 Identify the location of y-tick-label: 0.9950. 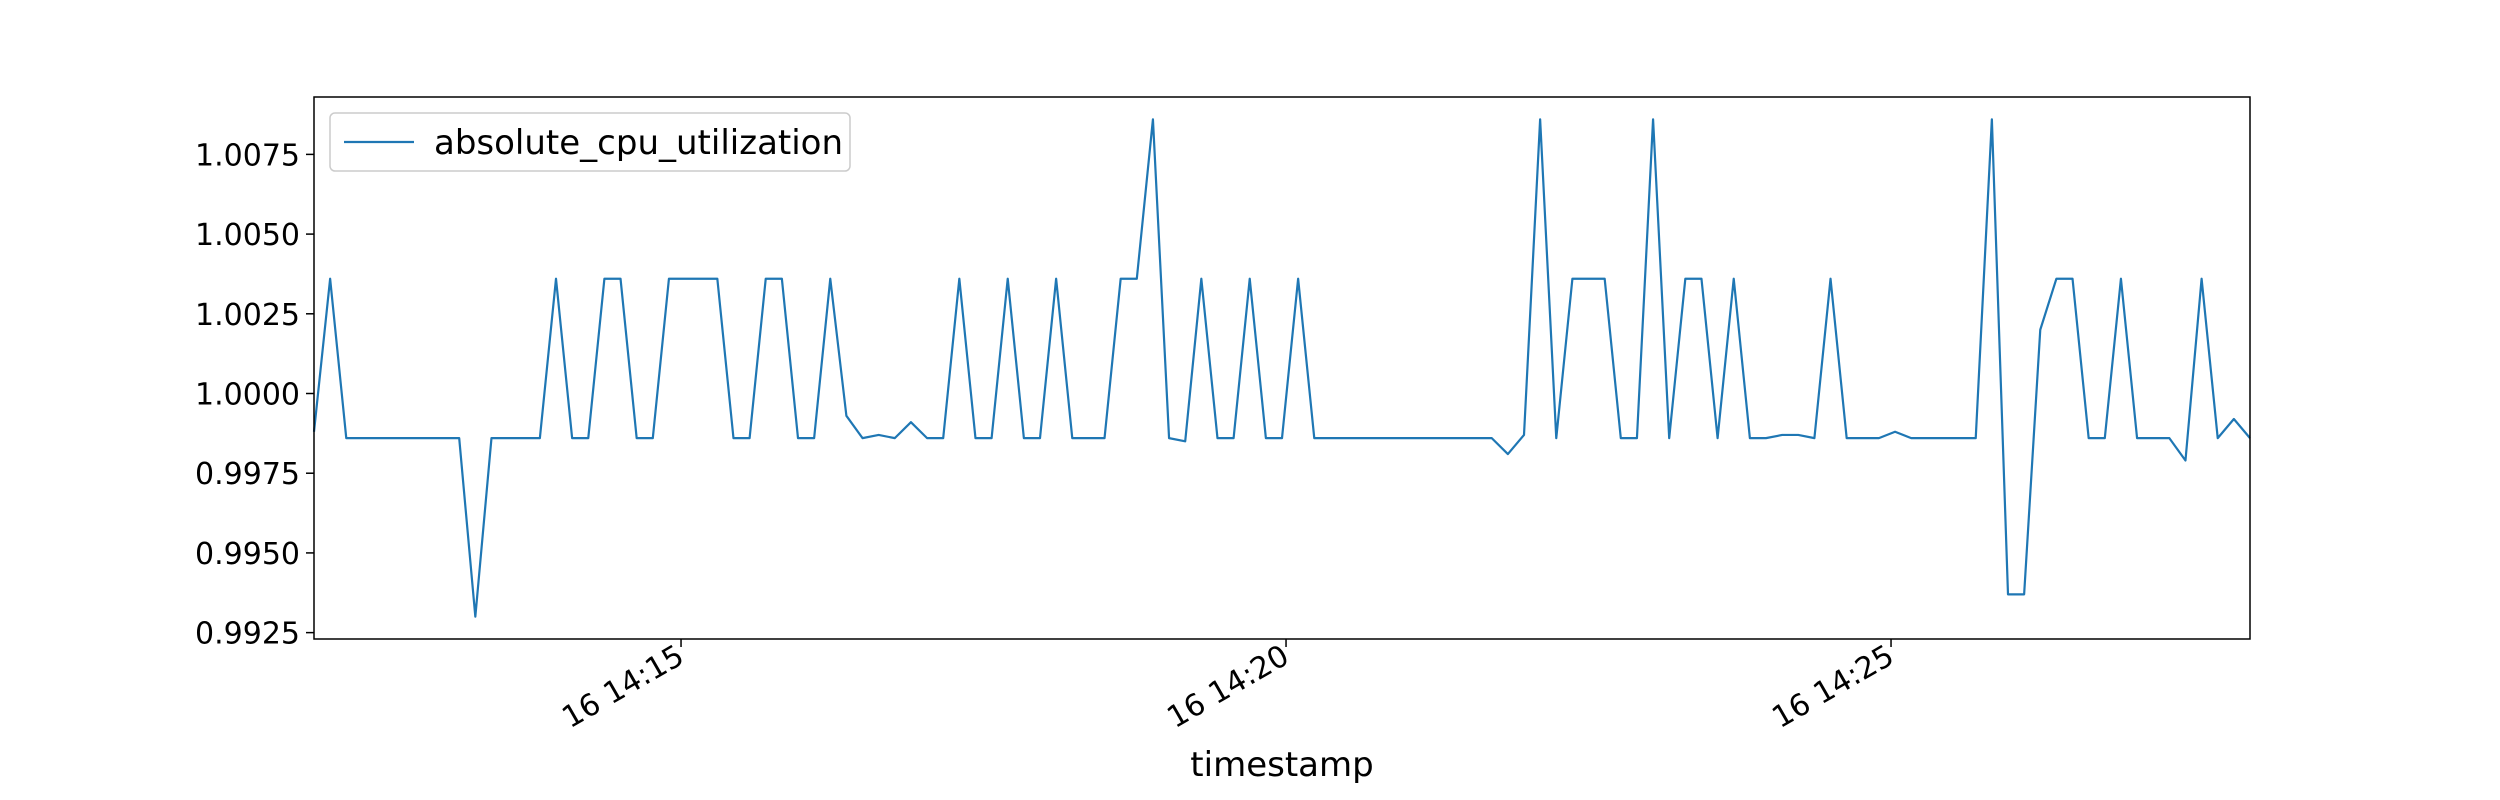
(247, 554).